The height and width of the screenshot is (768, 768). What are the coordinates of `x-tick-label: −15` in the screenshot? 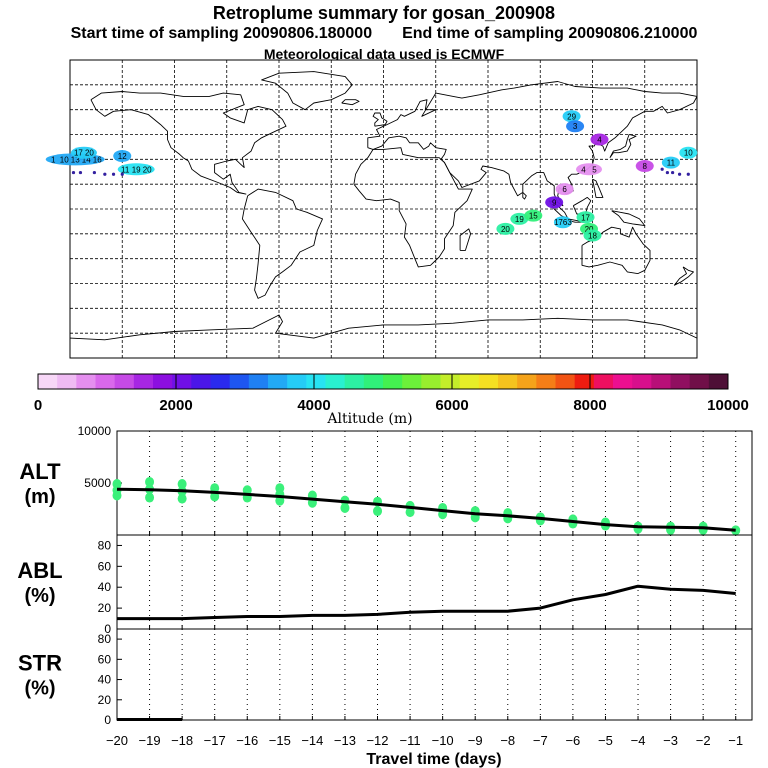 It's located at (280, 740).